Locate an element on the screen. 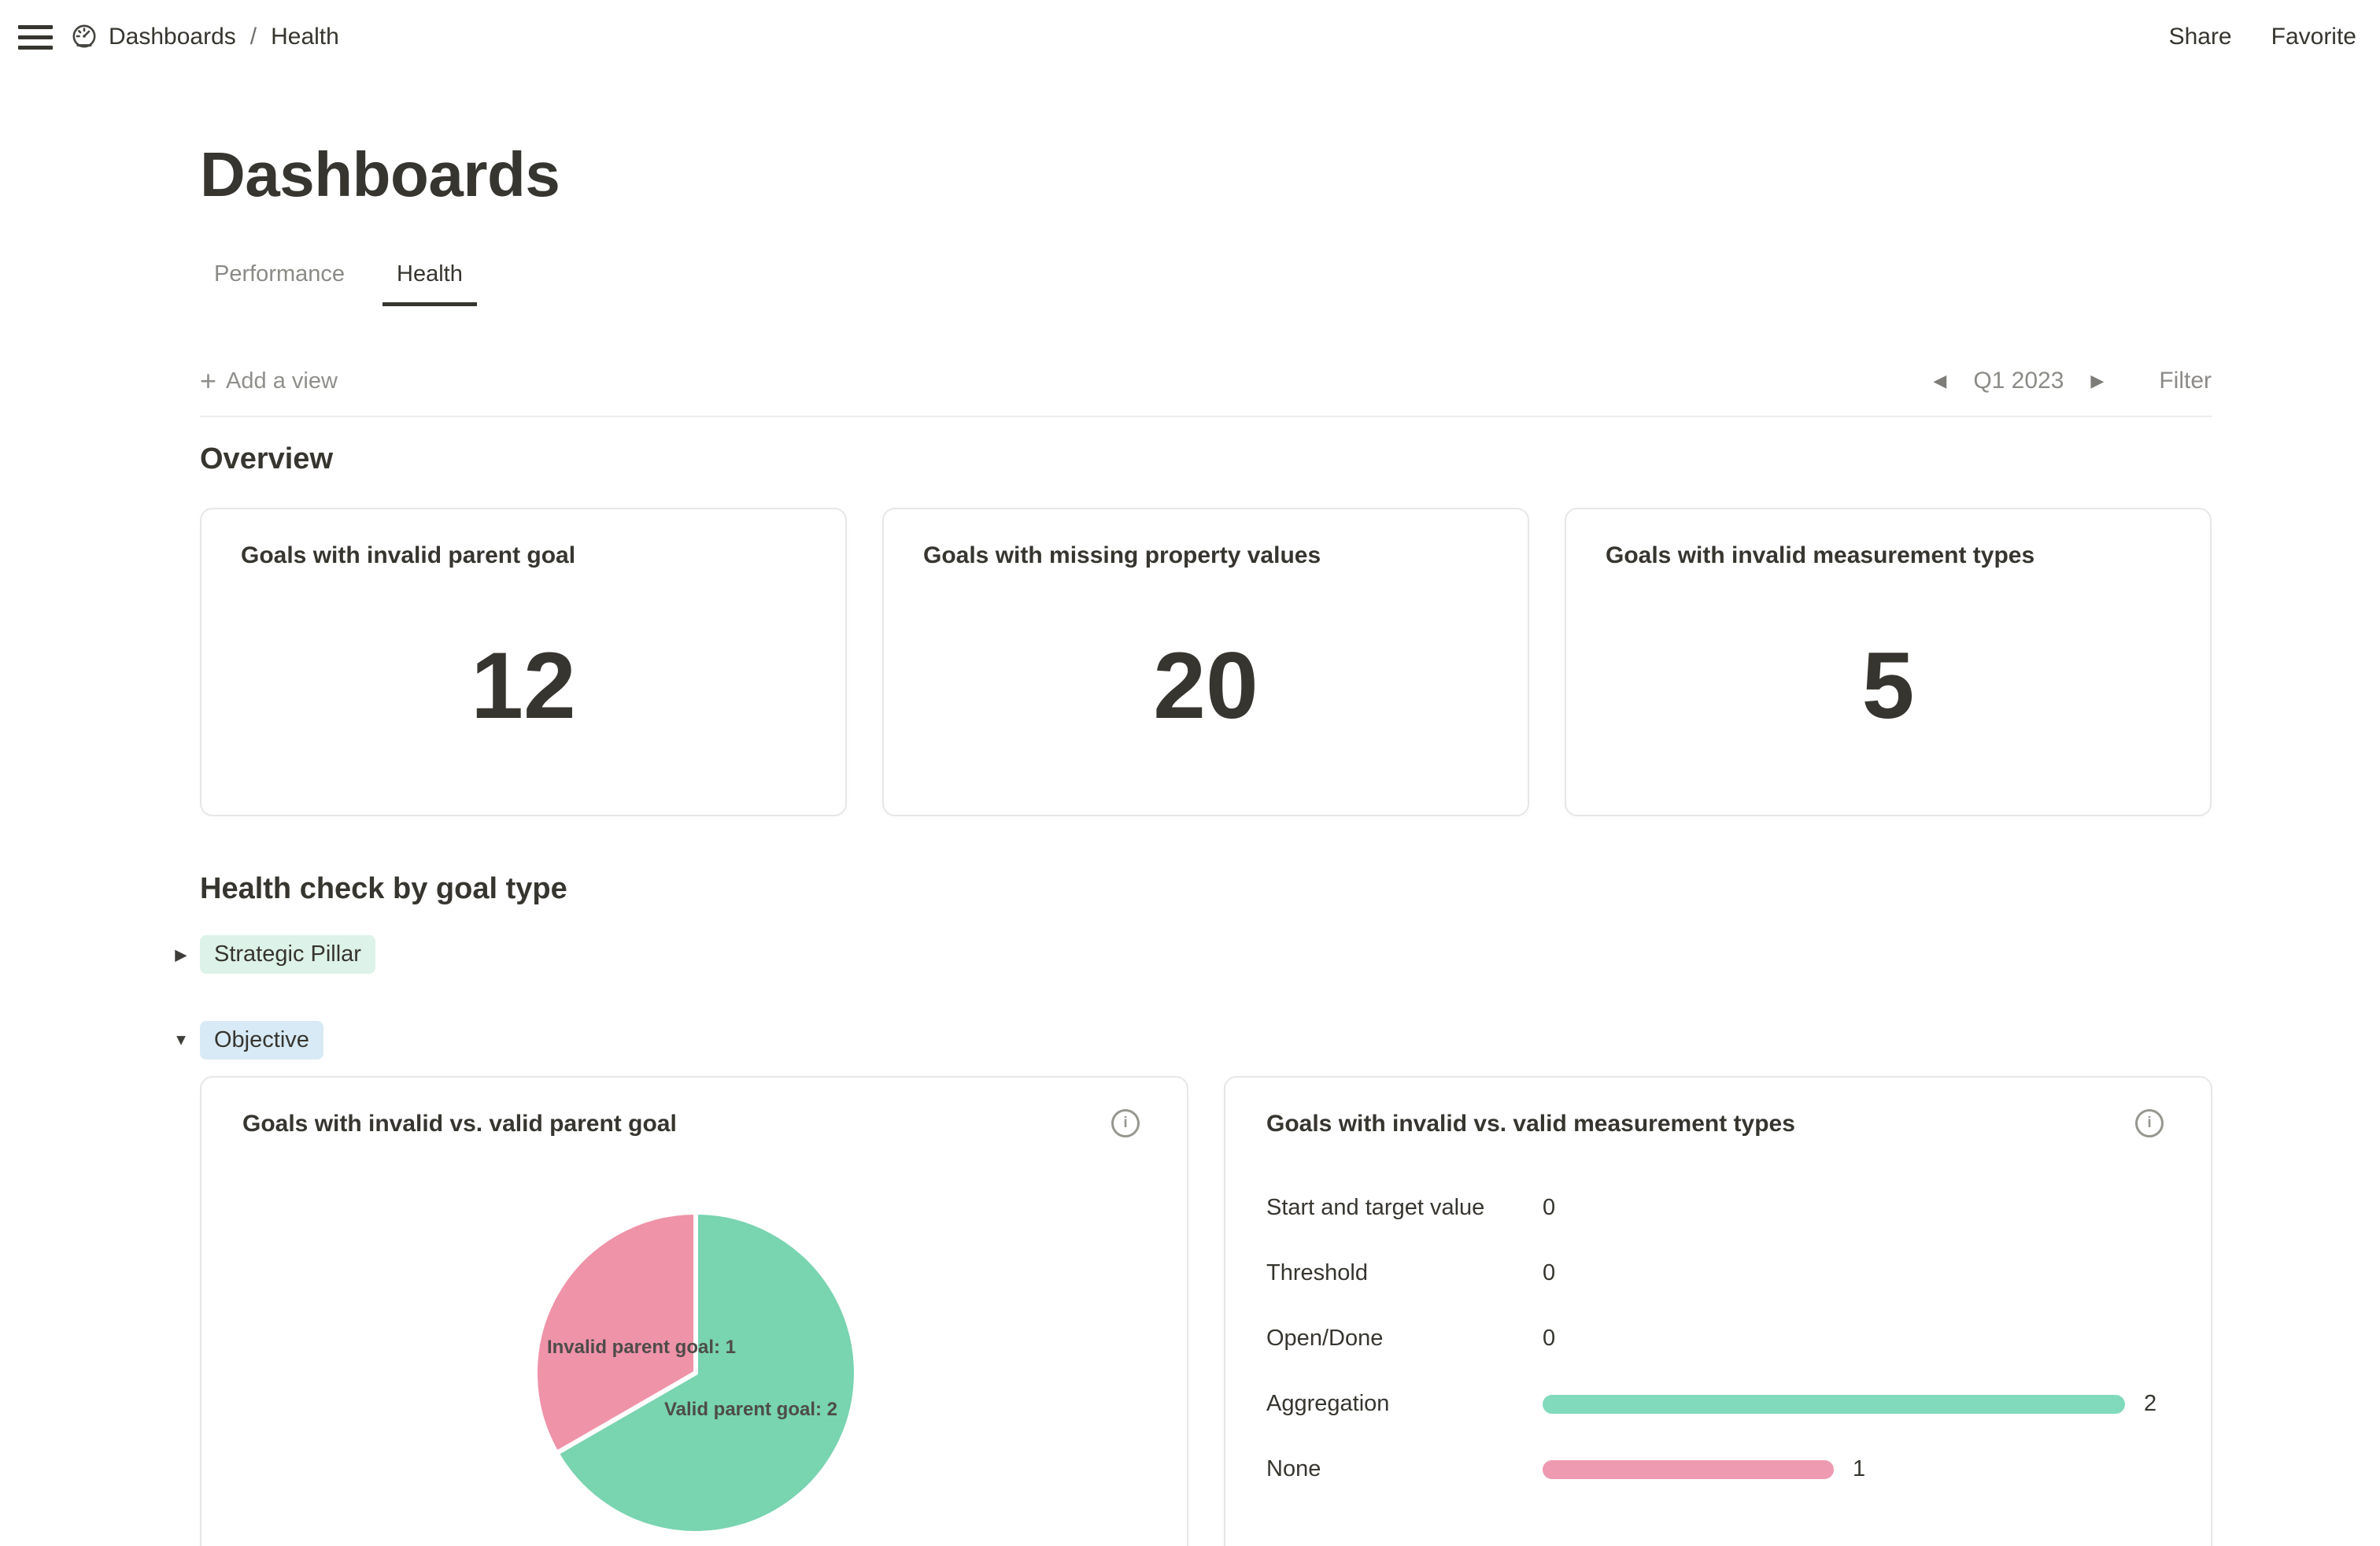  views-bar-right: ◀ Q1 2023 ▶ Filter is located at coordinates (2071, 381).